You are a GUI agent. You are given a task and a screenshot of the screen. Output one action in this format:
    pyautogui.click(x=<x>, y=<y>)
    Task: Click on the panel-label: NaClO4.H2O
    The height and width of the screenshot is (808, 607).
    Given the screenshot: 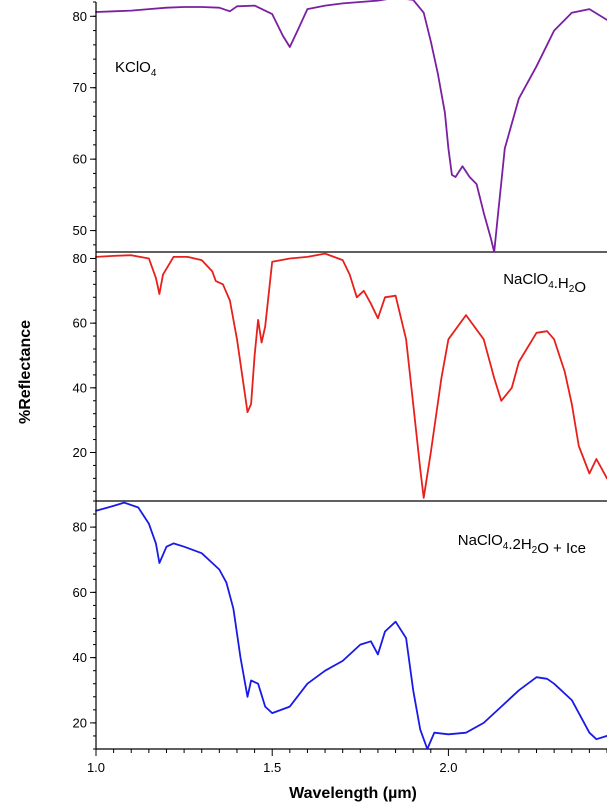 What is the action you would take?
    pyautogui.click(x=544, y=283)
    